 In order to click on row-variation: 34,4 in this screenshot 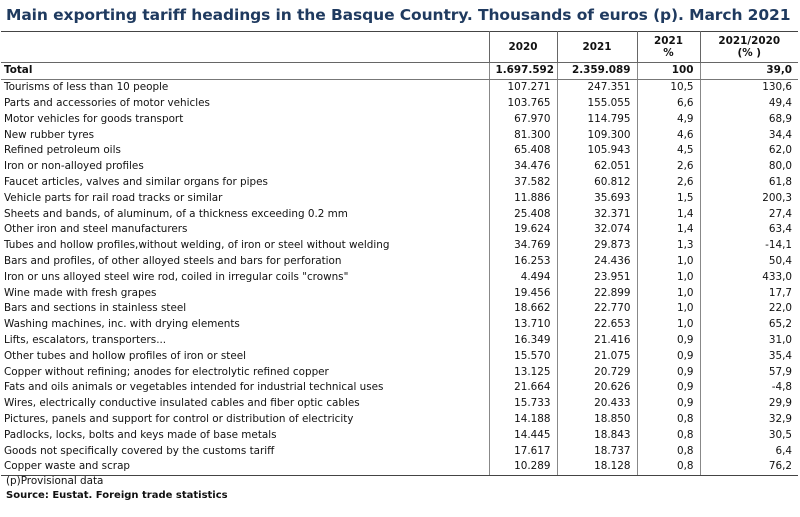, I will do `click(748, 135)`.